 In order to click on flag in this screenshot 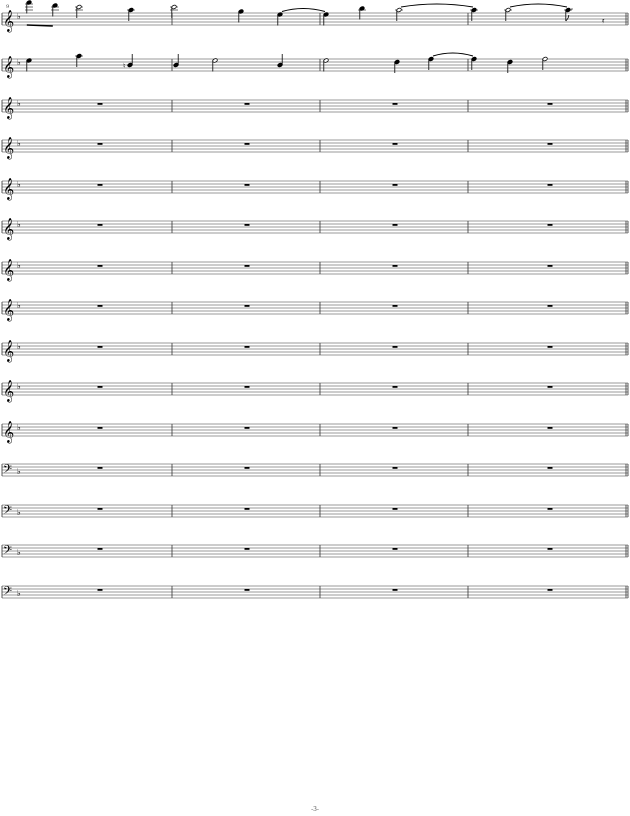, I will do `click(567, 18)`.